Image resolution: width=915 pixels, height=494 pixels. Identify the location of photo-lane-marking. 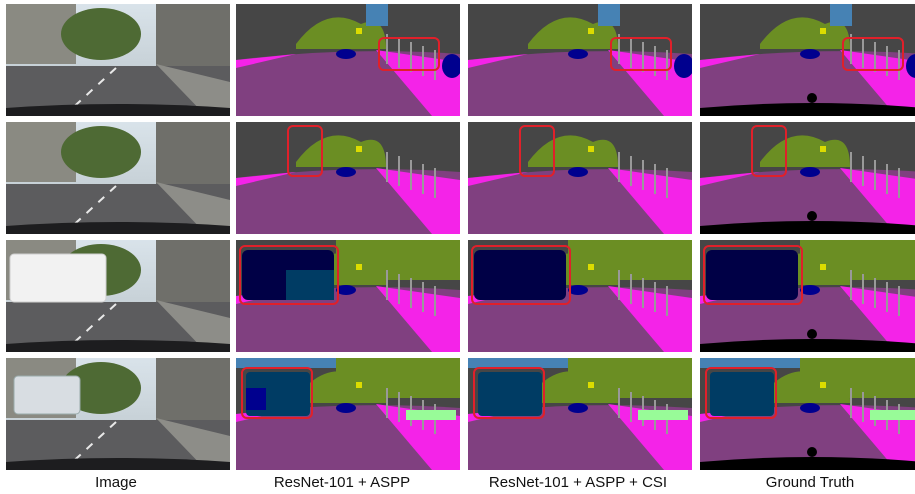
(91, 91).